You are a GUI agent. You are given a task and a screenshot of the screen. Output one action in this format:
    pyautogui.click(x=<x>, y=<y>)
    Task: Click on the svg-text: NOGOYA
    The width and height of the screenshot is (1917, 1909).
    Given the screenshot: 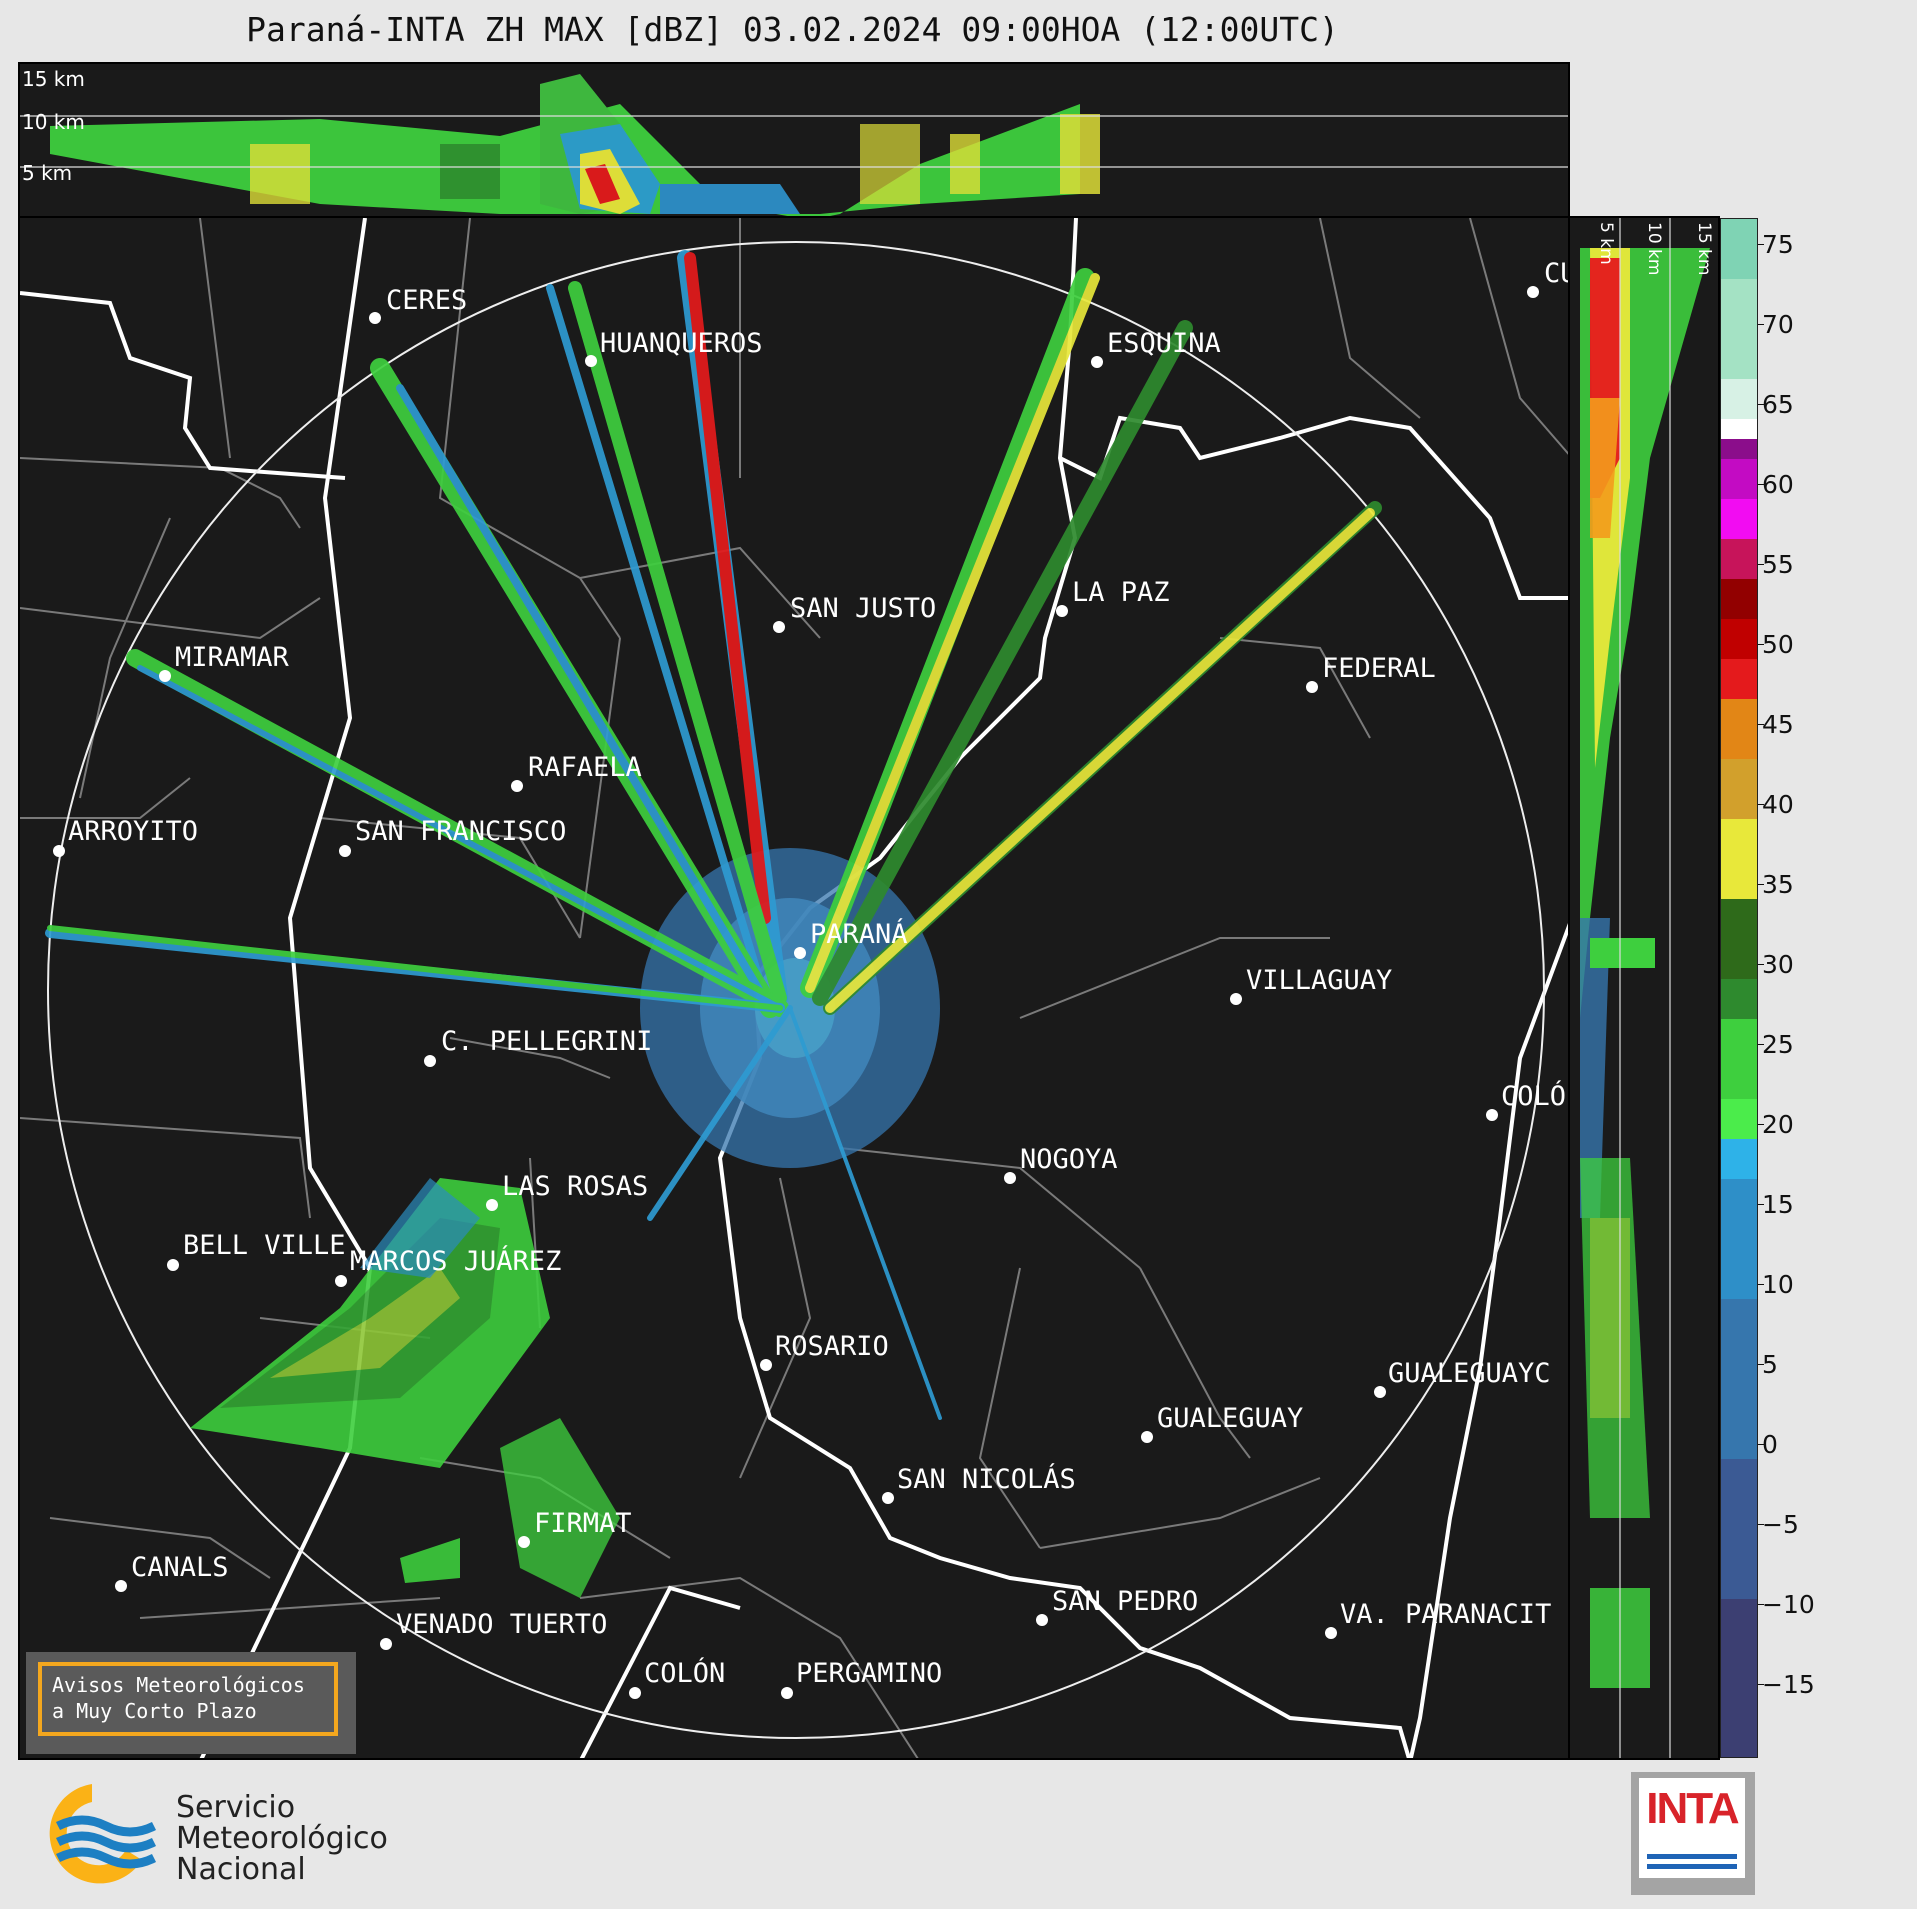 What is the action you would take?
    pyautogui.click(x=1069, y=1159)
    